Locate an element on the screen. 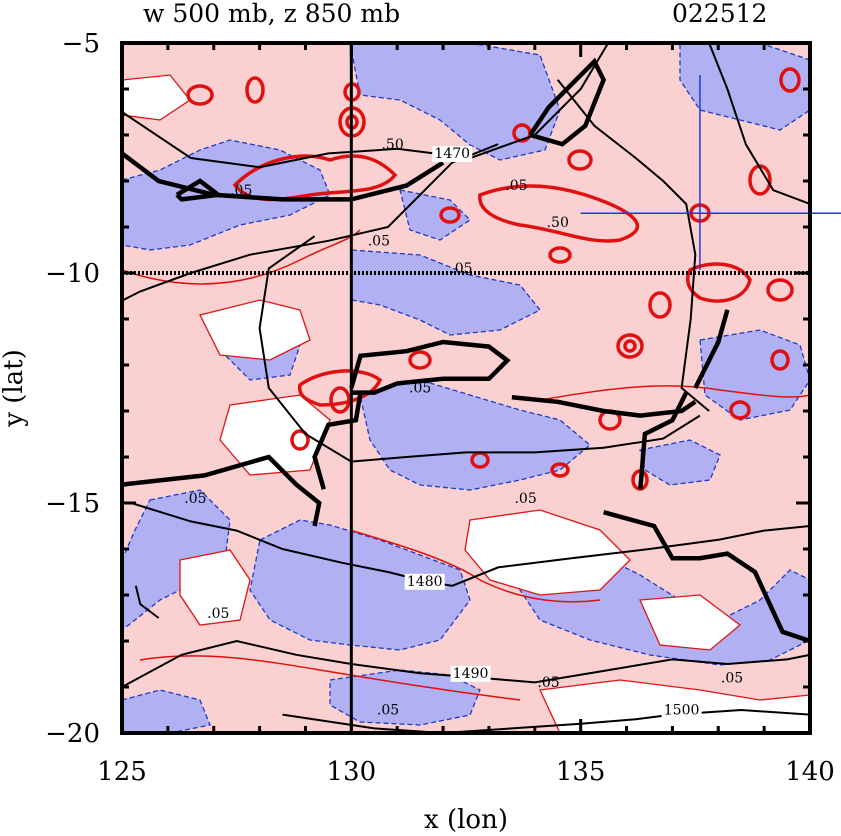 This screenshot has width=841, height=836. y-tick-label: −5 is located at coordinates (81, 44).